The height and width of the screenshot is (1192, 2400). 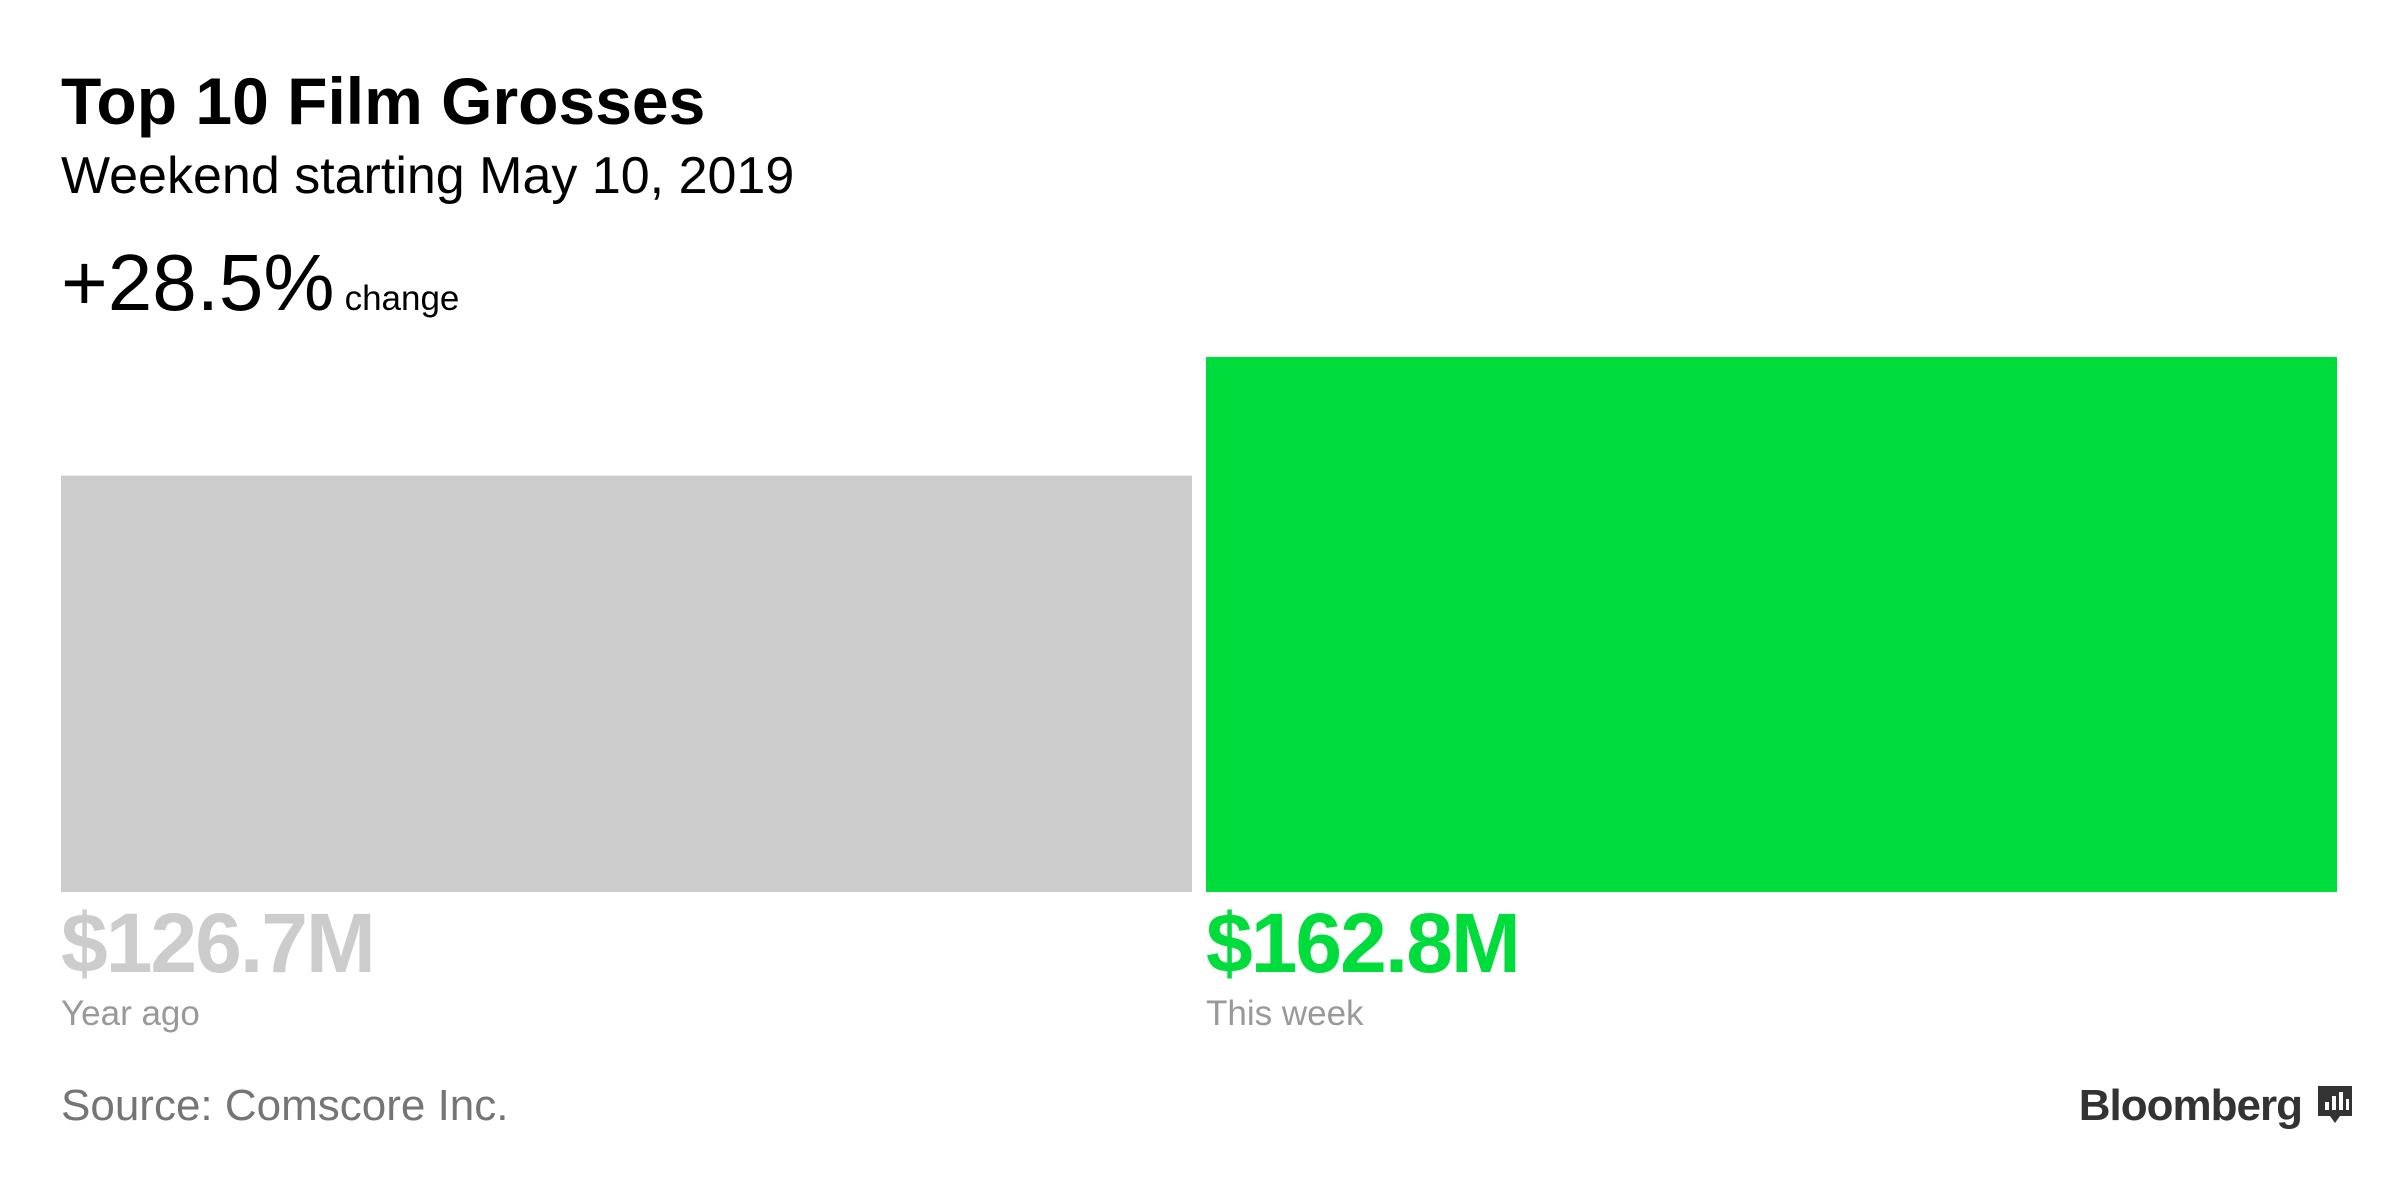 I want to click on category-label: Year ago, so click(x=130, y=1013).